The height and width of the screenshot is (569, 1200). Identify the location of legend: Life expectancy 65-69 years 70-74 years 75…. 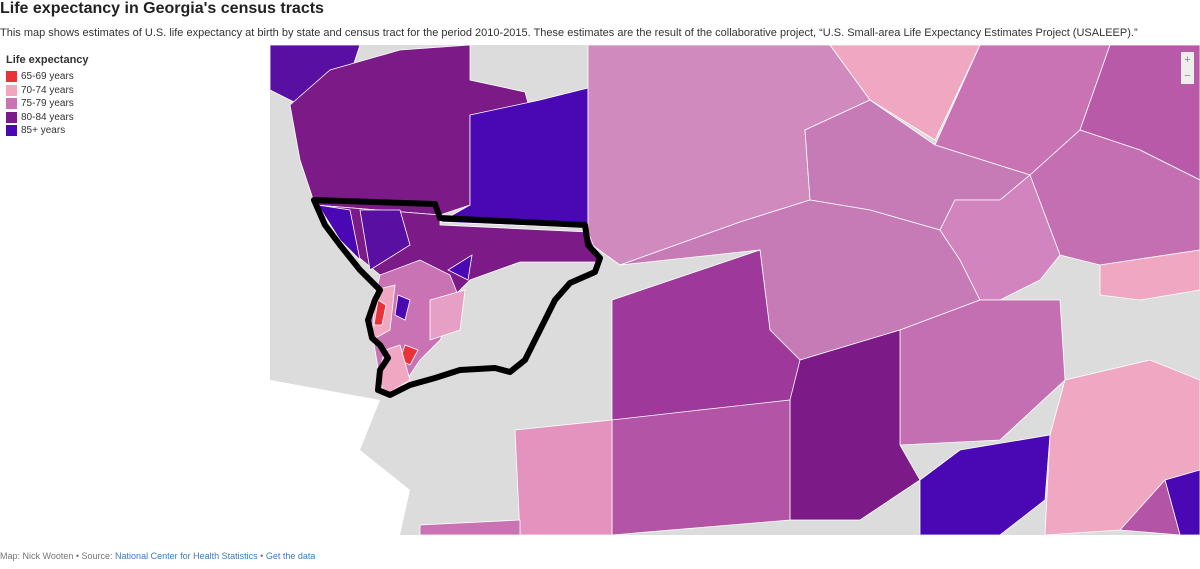
(47, 96).